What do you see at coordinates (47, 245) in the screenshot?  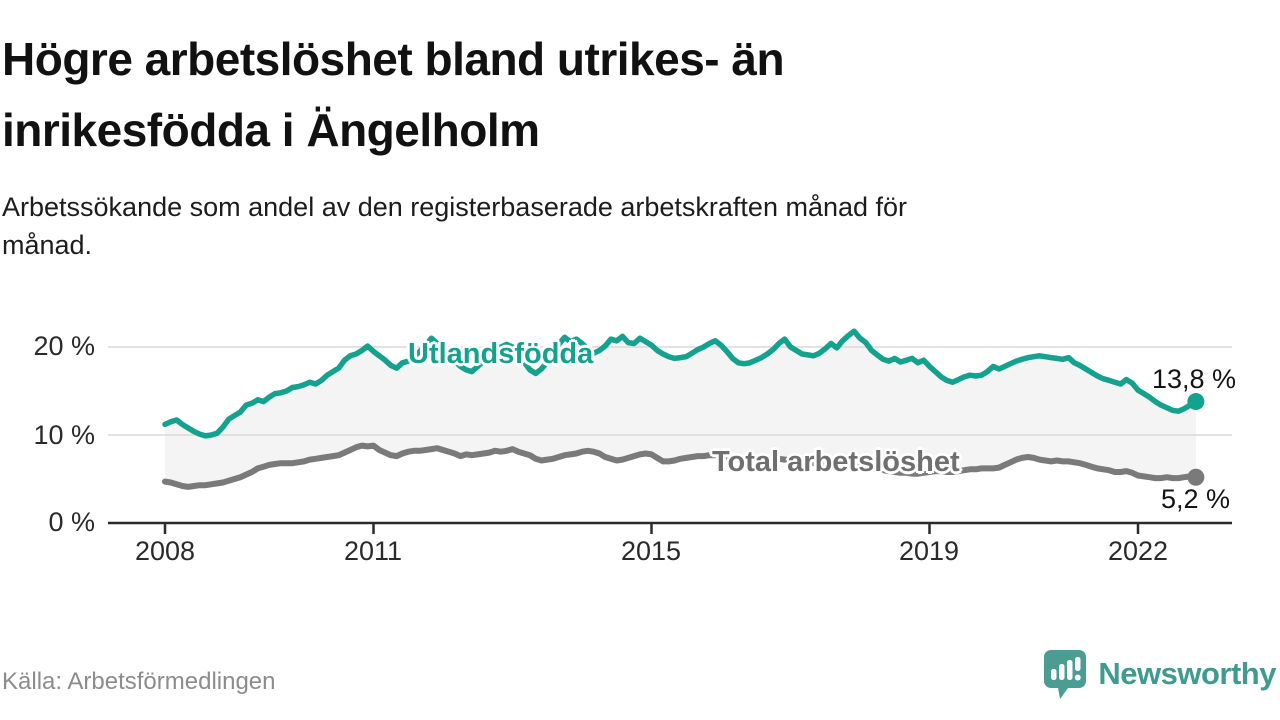 I see `subtitle-line-2: månad.` at bounding box center [47, 245].